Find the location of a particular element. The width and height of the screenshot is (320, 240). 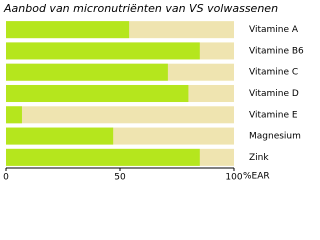

x-tick-label: 100 is located at coordinates (233, 177).